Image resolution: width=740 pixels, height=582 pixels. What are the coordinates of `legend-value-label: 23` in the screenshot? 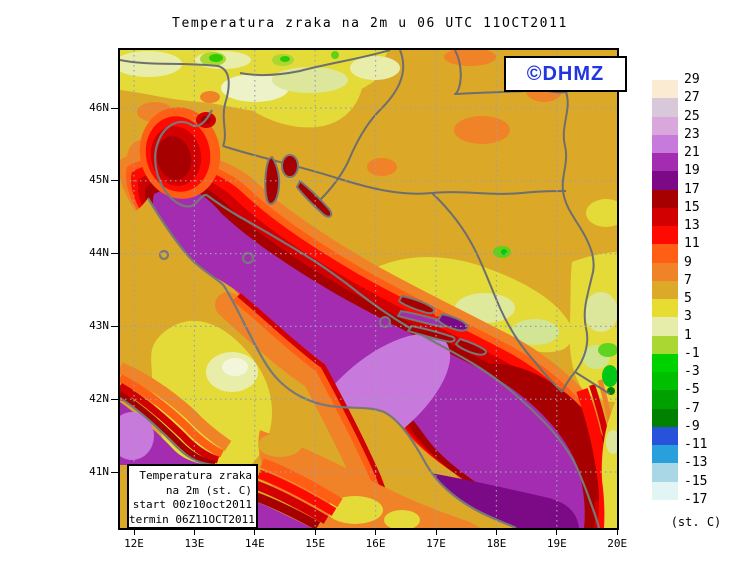 It's located at (692, 134).